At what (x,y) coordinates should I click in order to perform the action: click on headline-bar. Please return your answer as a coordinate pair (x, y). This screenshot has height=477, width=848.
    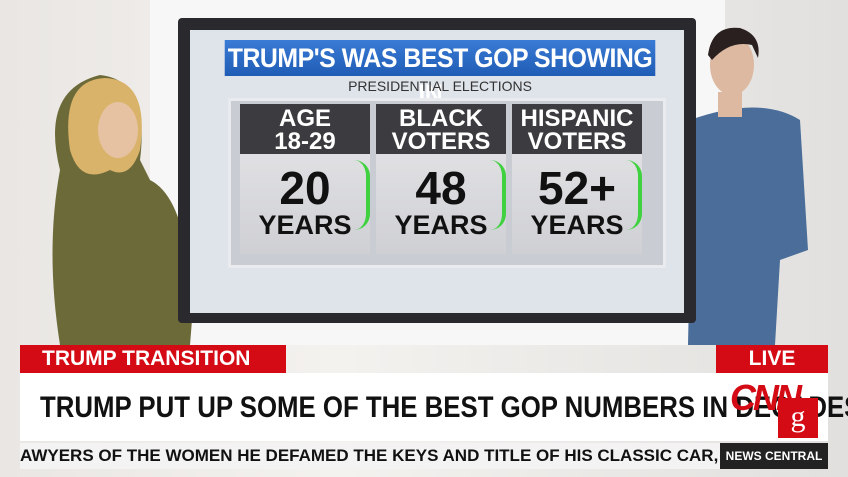
    Looking at the image, I should click on (424, 407).